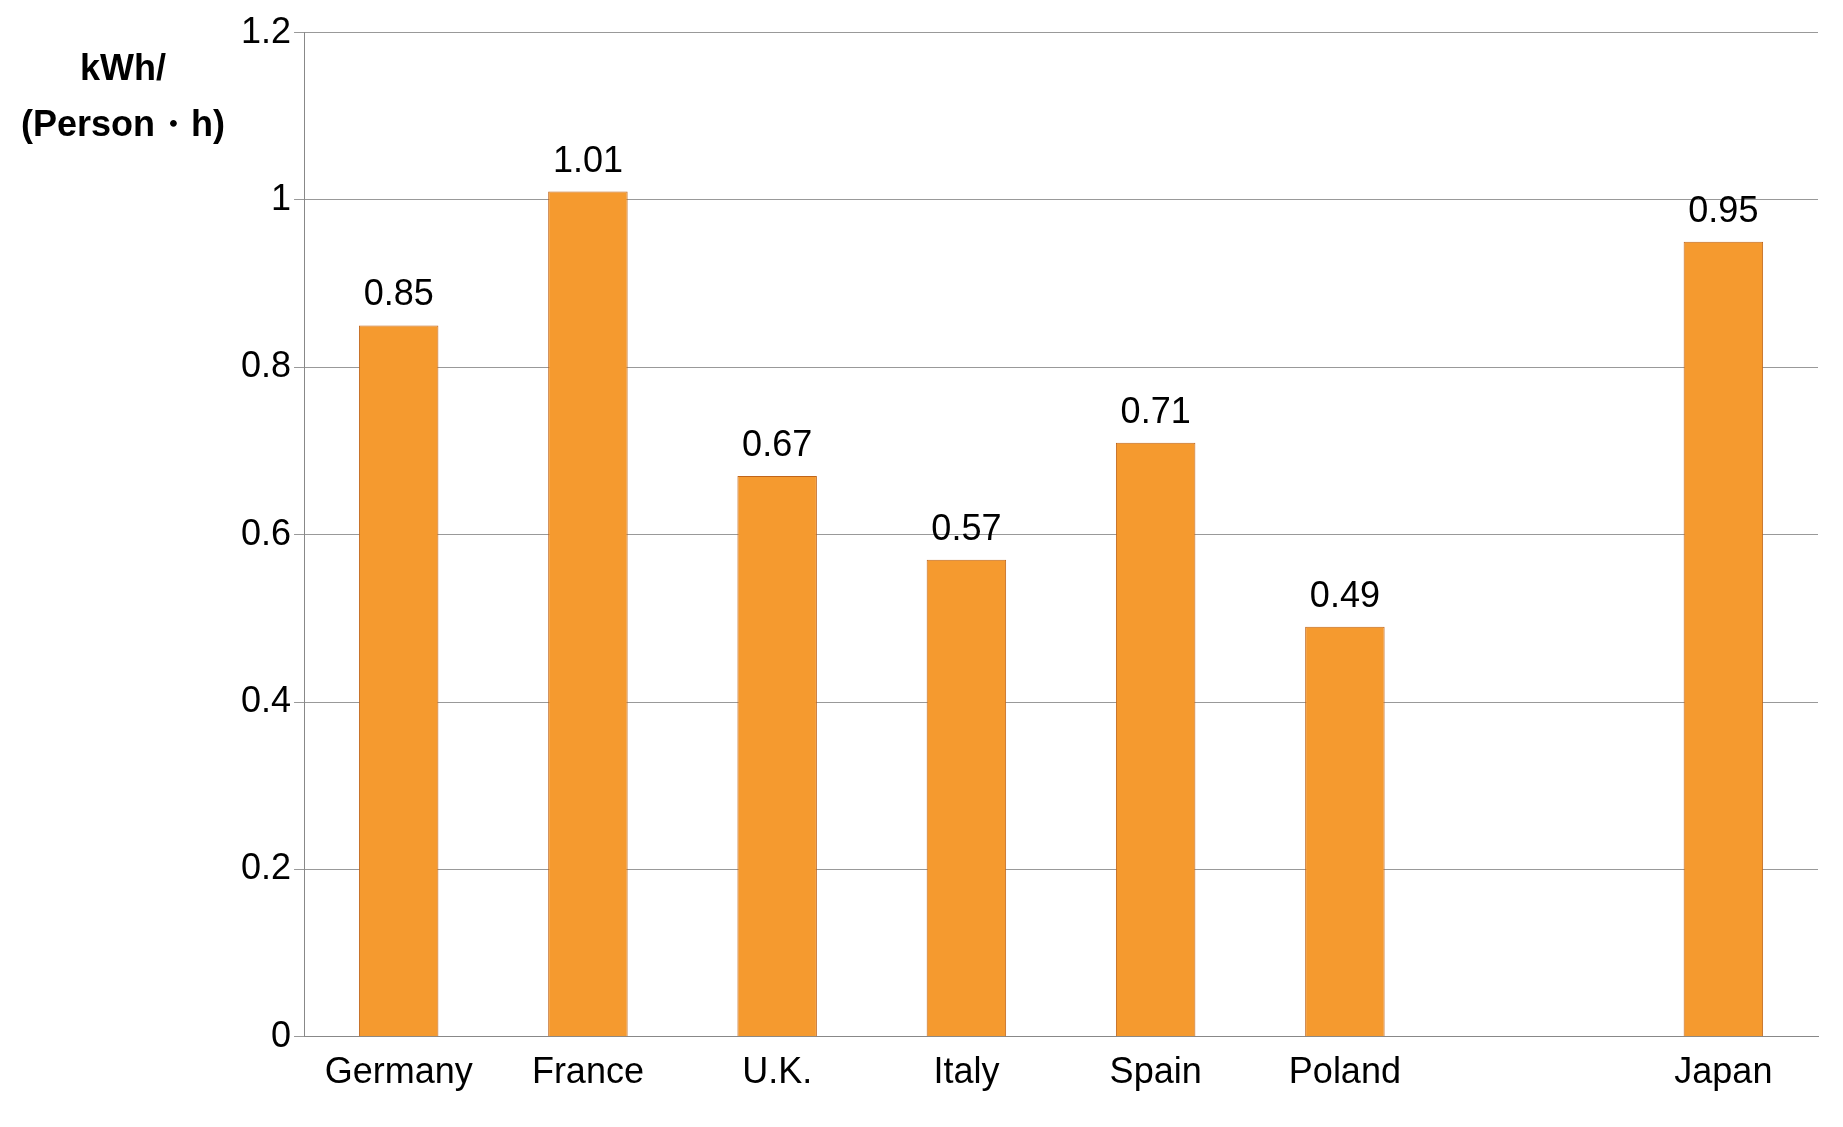 Image resolution: width=1843 pixels, height=1127 pixels. What do you see at coordinates (777, 444) in the screenshot?
I see `data-label: 0.67` at bounding box center [777, 444].